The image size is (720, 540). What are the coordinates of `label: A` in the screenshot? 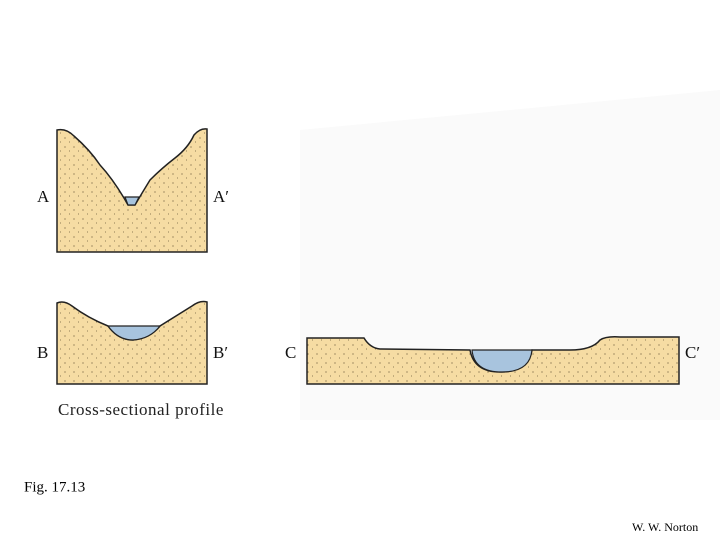 It's located at (43, 196).